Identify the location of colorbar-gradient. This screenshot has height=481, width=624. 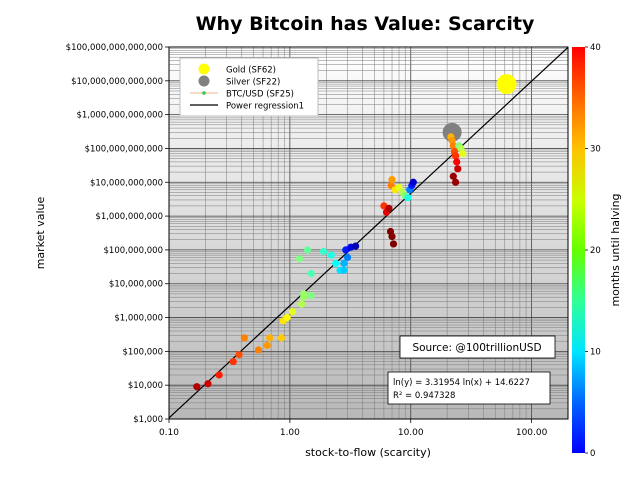
(578, 250).